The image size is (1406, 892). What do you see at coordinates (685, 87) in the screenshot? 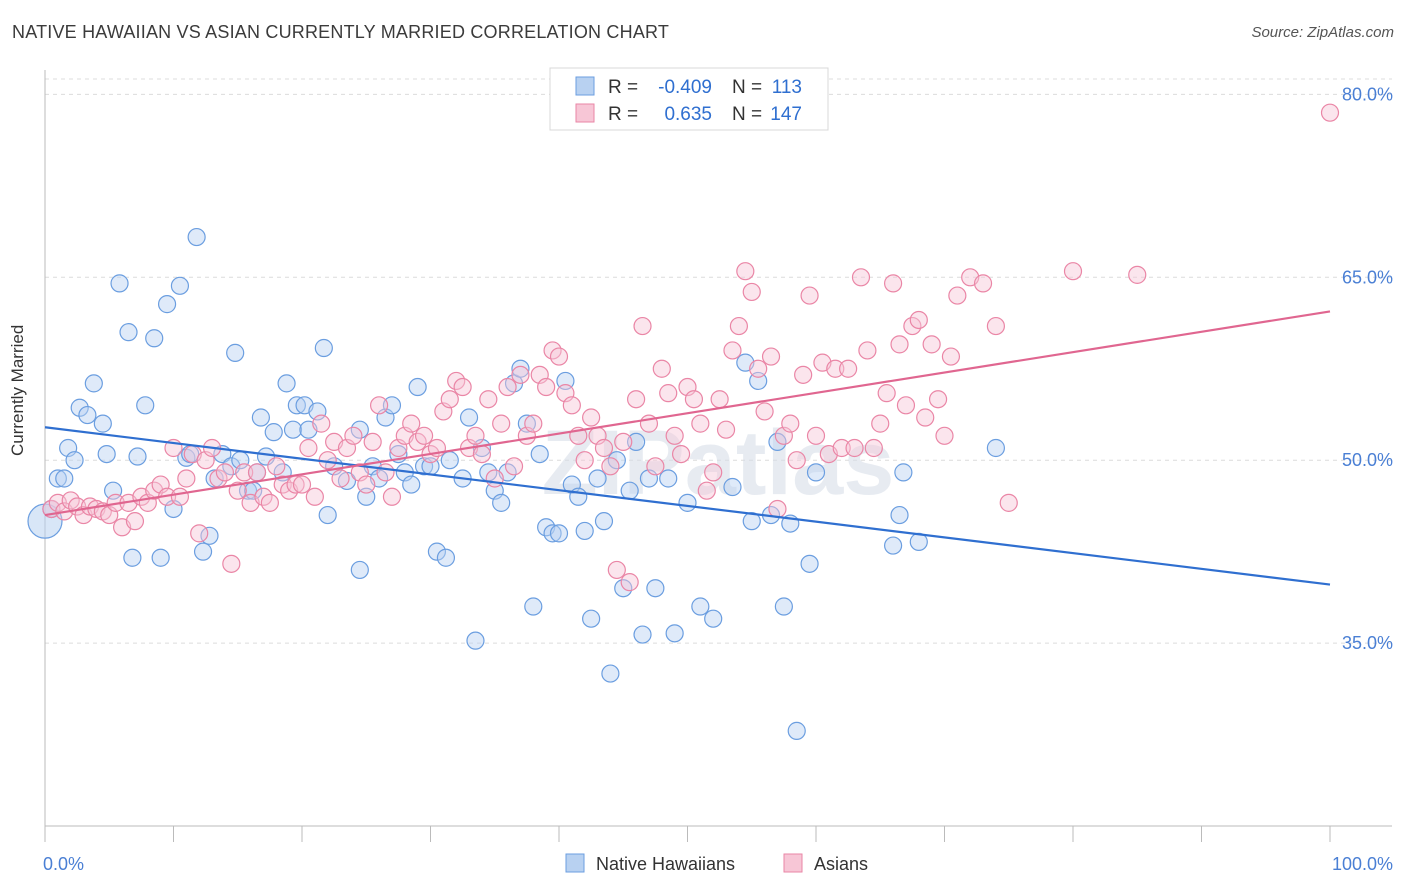
I see `legend-r-value-blue: -0.409` at bounding box center [685, 87].